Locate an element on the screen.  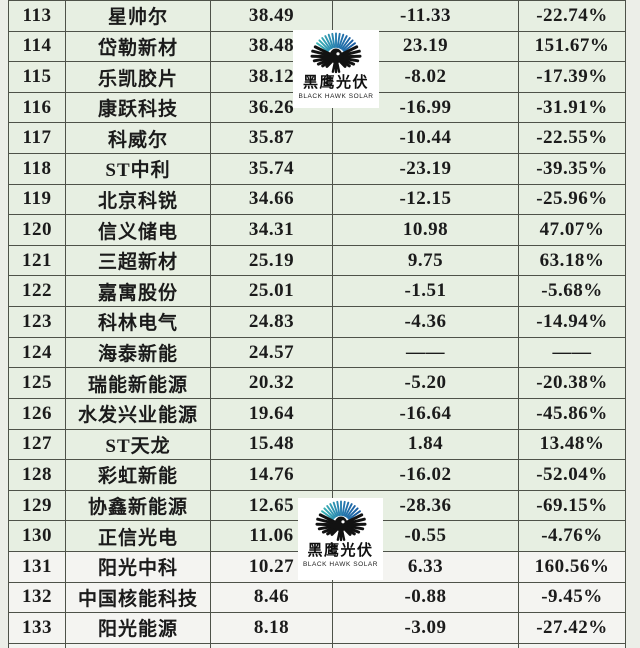
company-name-cell: 康跃科技 is located at coordinates (138, 108).